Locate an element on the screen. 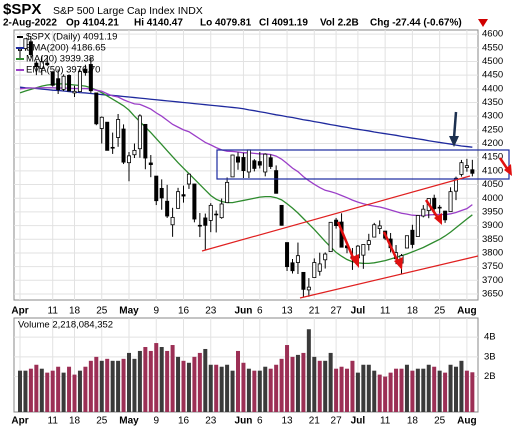 The image size is (523, 430). y-tick-label: 4050 is located at coordinates (492, 184).